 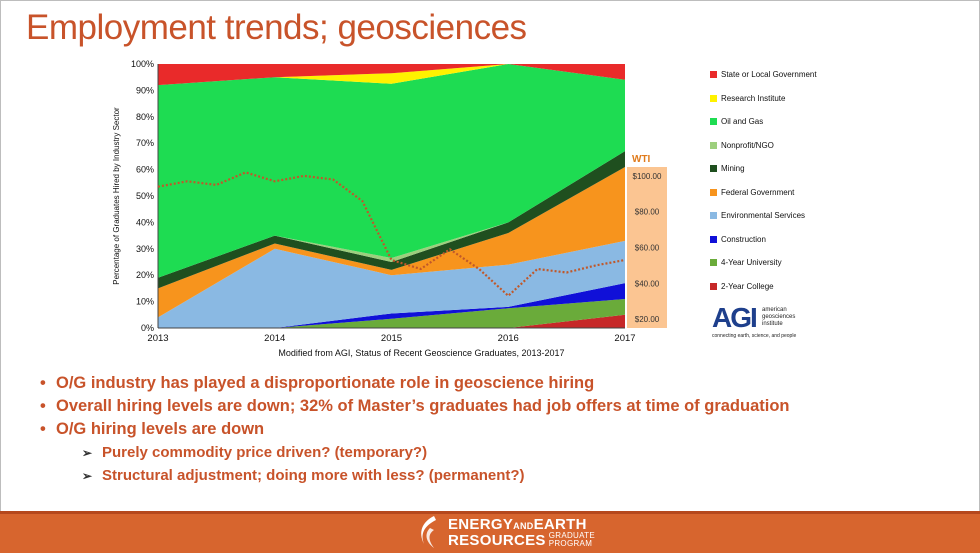 I want to click on area-federal-government, so click(x=391, y=242).